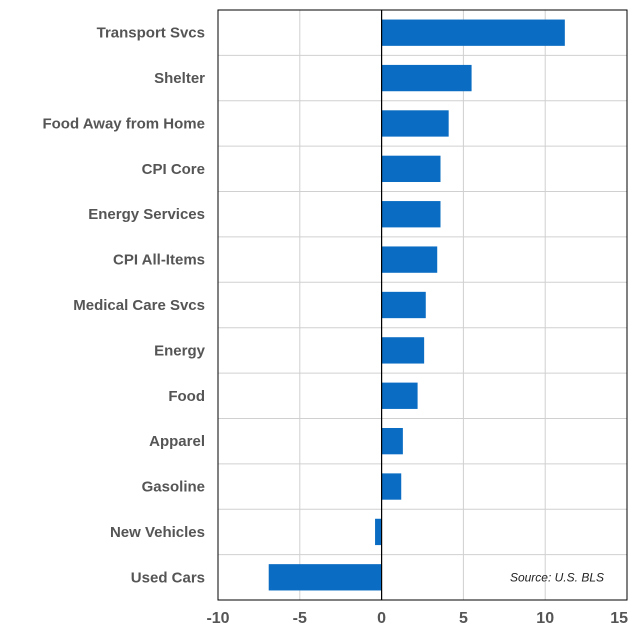 The height and width of the screenshot is (630, 638). I want to click on category-label: Food Away from Home, so click(123, 123).